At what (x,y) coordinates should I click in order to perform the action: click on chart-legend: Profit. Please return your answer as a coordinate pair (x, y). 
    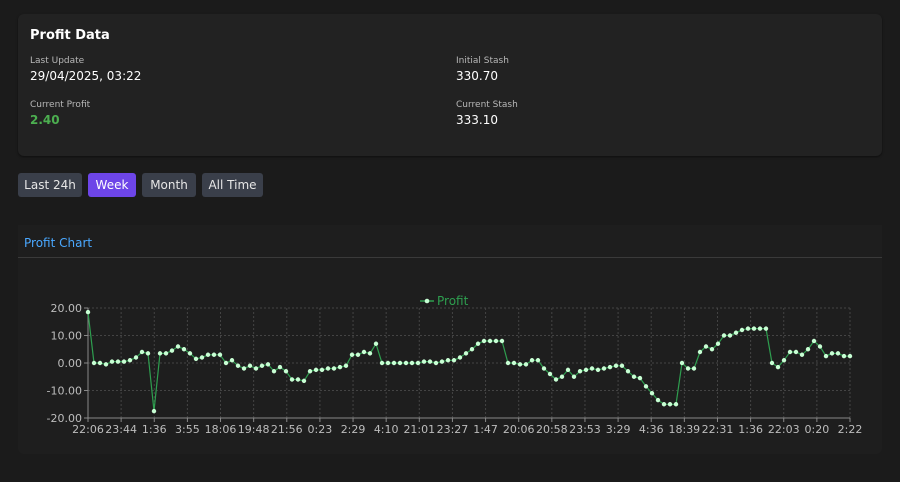
    Looking at the image, I should click on (444, 301).